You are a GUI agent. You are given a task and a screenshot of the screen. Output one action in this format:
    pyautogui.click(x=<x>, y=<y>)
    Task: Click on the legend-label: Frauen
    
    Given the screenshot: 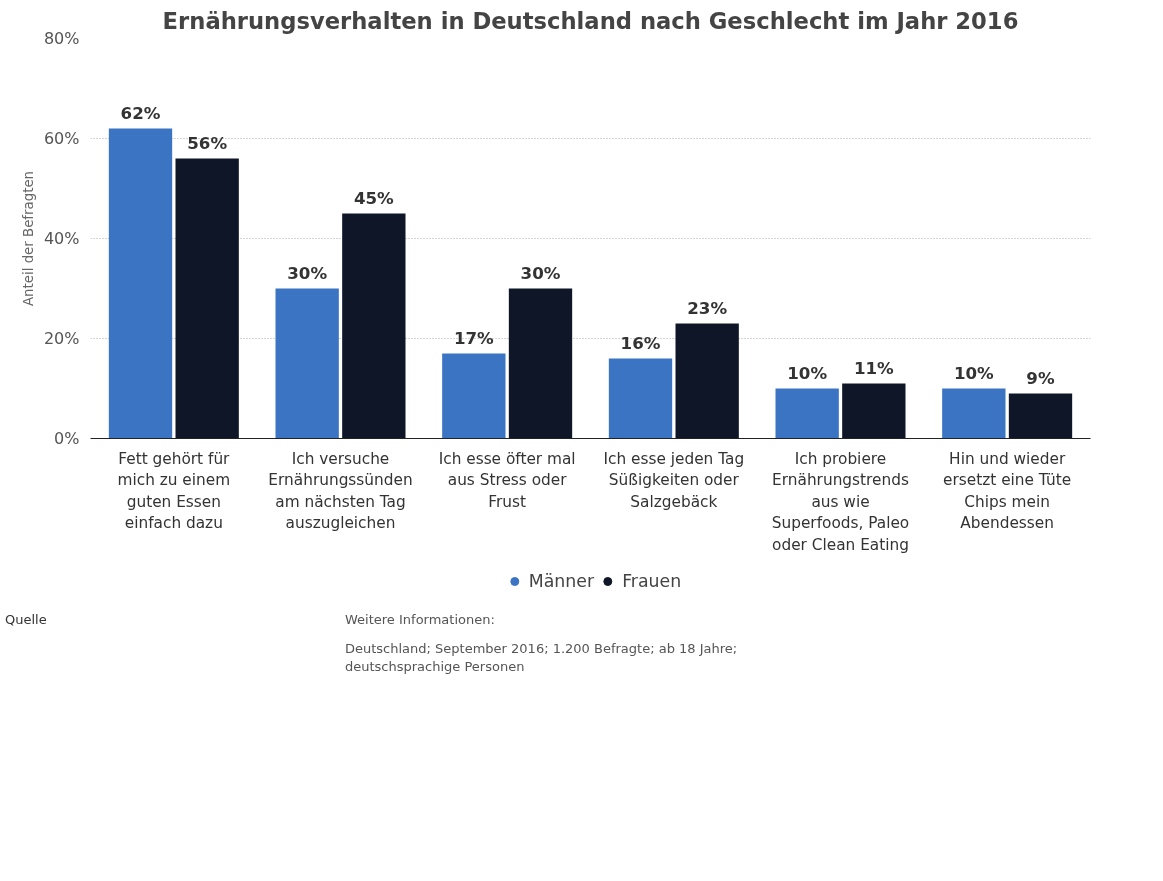 What is the action you would take?
    pyautogui.click(x=652, y=581)
    